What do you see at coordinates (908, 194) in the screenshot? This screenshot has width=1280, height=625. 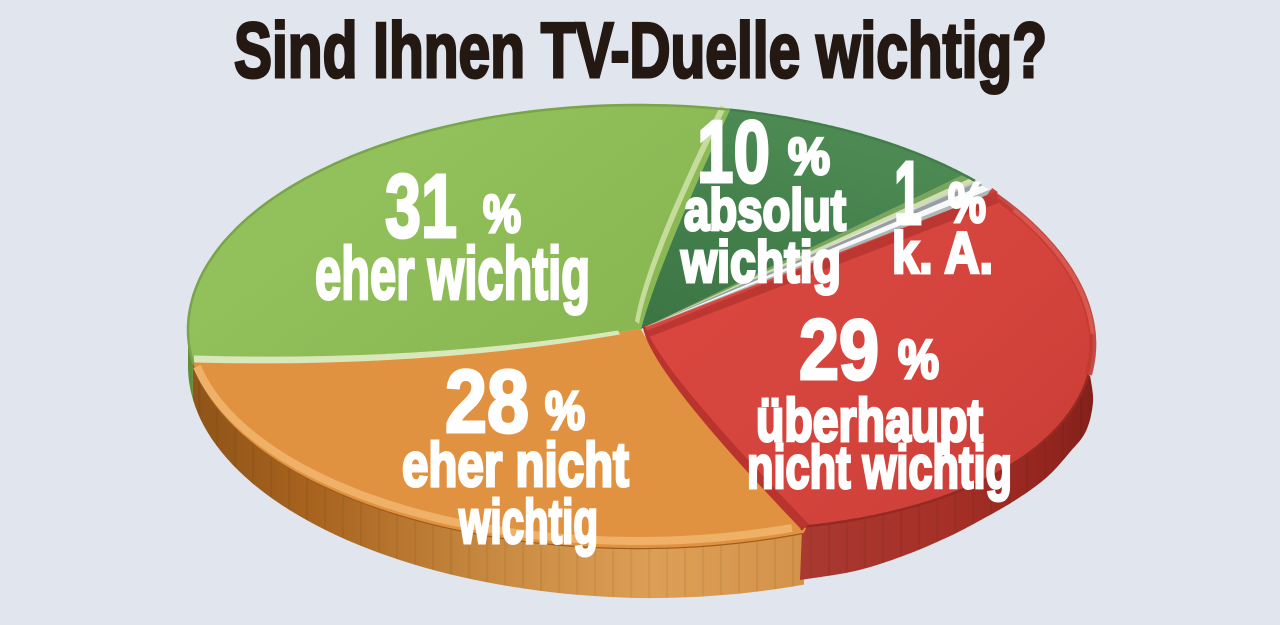 I see `svg-text: 1` at bounding box center [908, 194].